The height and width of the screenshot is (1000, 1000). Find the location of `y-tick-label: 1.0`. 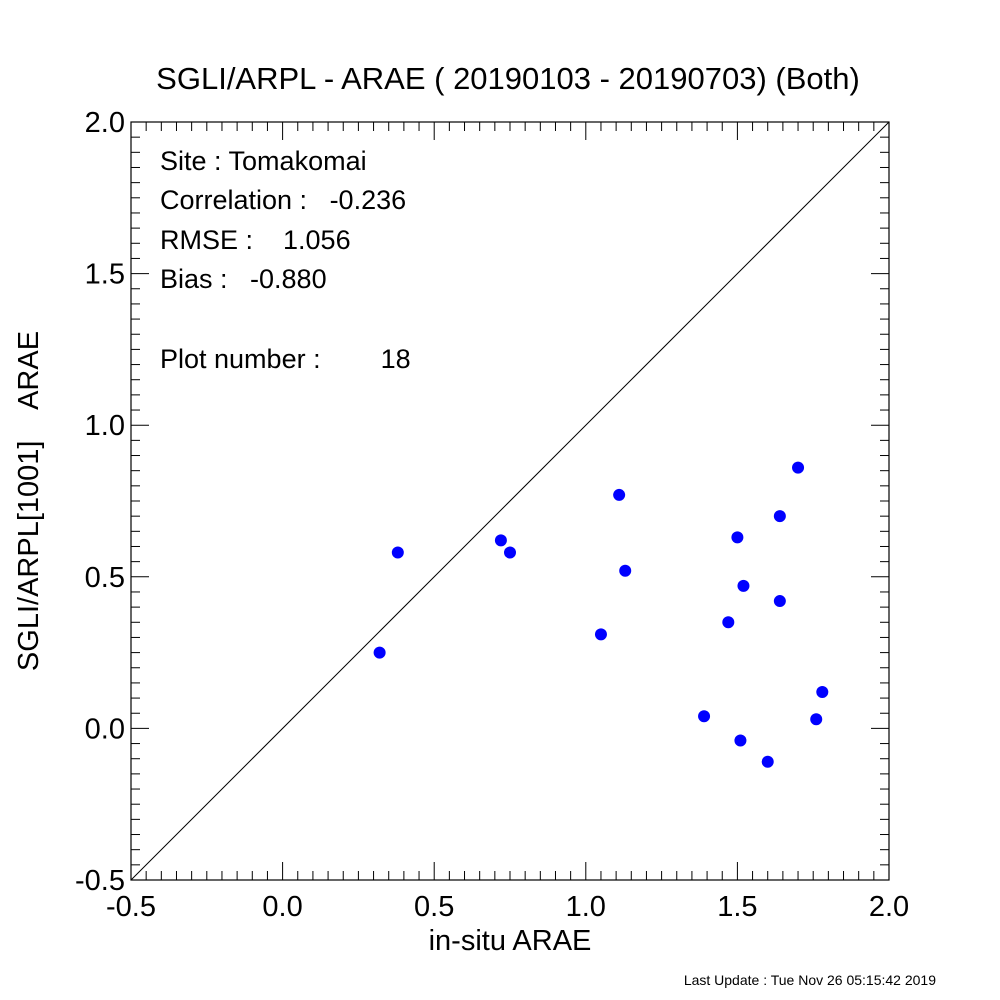

y-tick-label: 1.0 is located at coordinates (105, 426).